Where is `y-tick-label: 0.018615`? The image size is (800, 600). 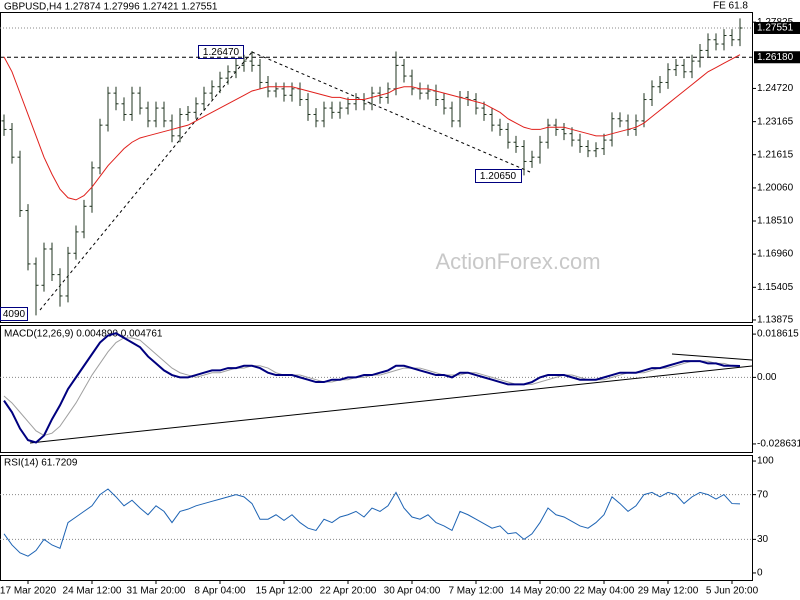 y-tick-label: 0.018615 is located at coordinates (778, 334).